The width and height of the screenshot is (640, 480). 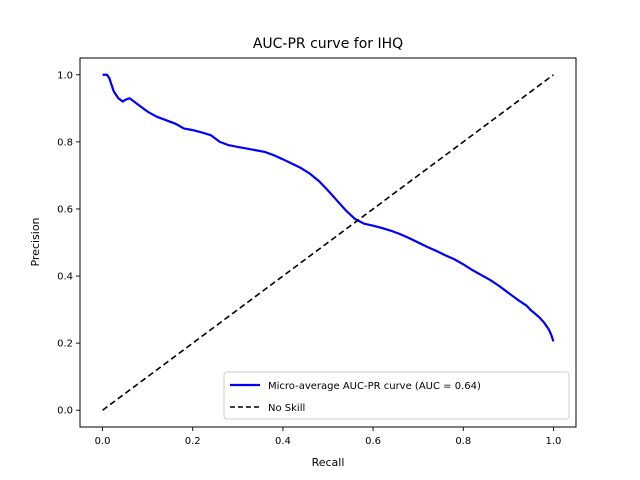 What do you see at coordinates (65, 209) in the screenshot?
I see `y-tick-label: 0.6` at bounding box center [65, 209].